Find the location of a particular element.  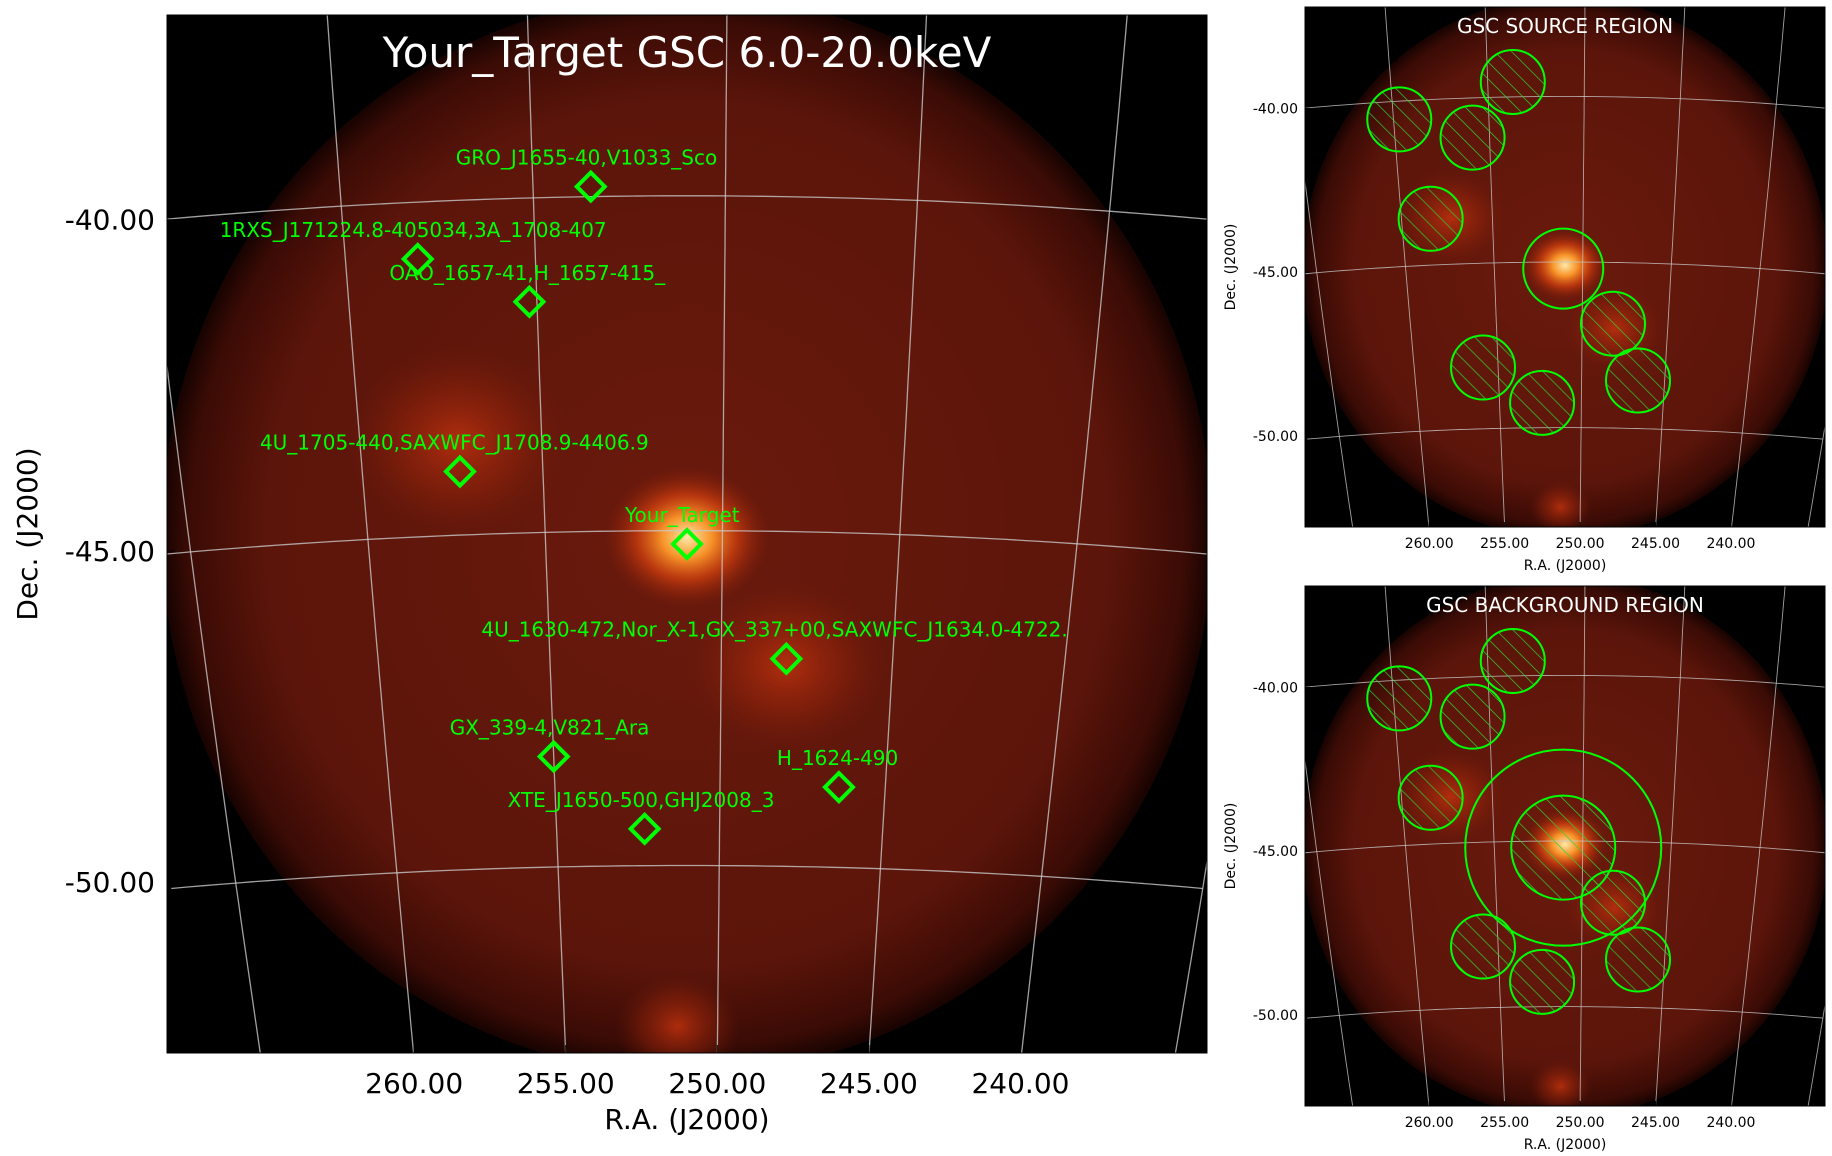

plot-frame is located at coordinates (1565, 846).